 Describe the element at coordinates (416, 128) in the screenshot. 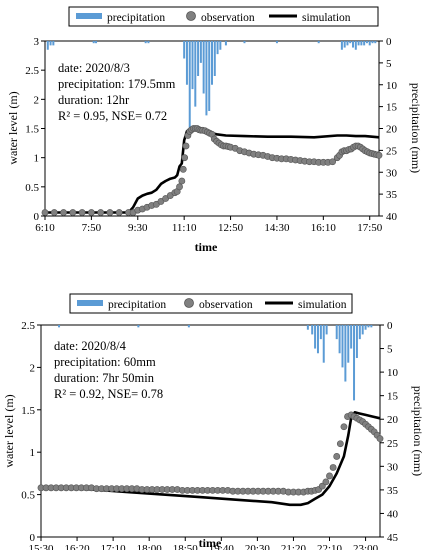

I see `y-axis-right-label: precipitation (mm)` at that location.